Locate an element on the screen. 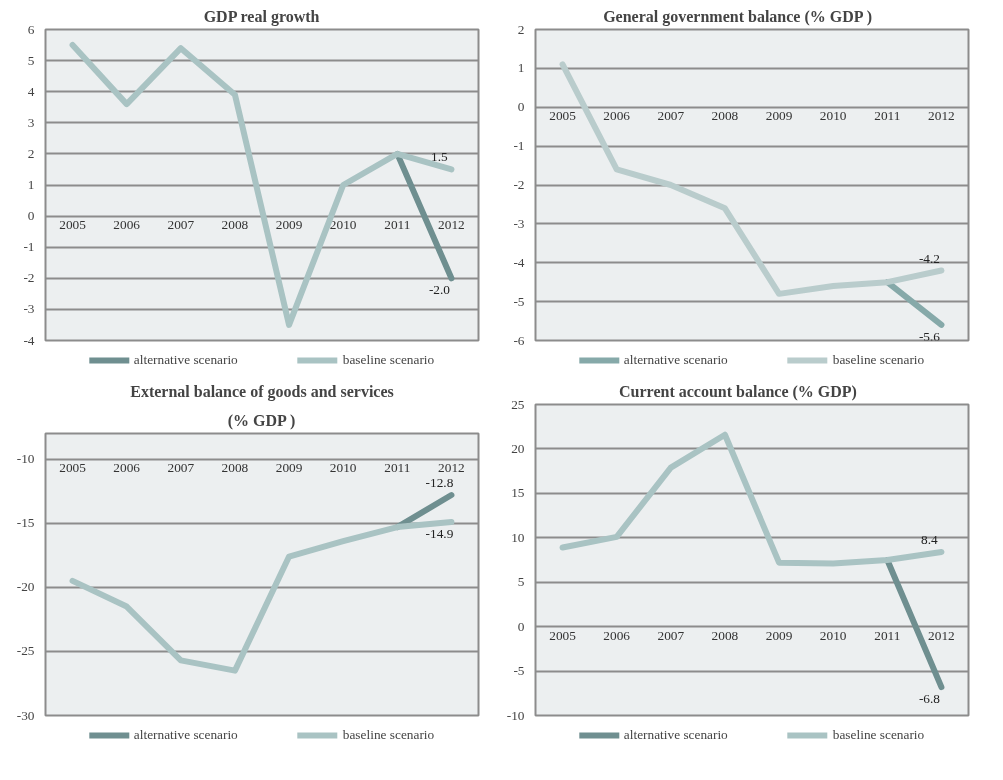  y-tick-label: -25 is located at coordinates (25, 651).